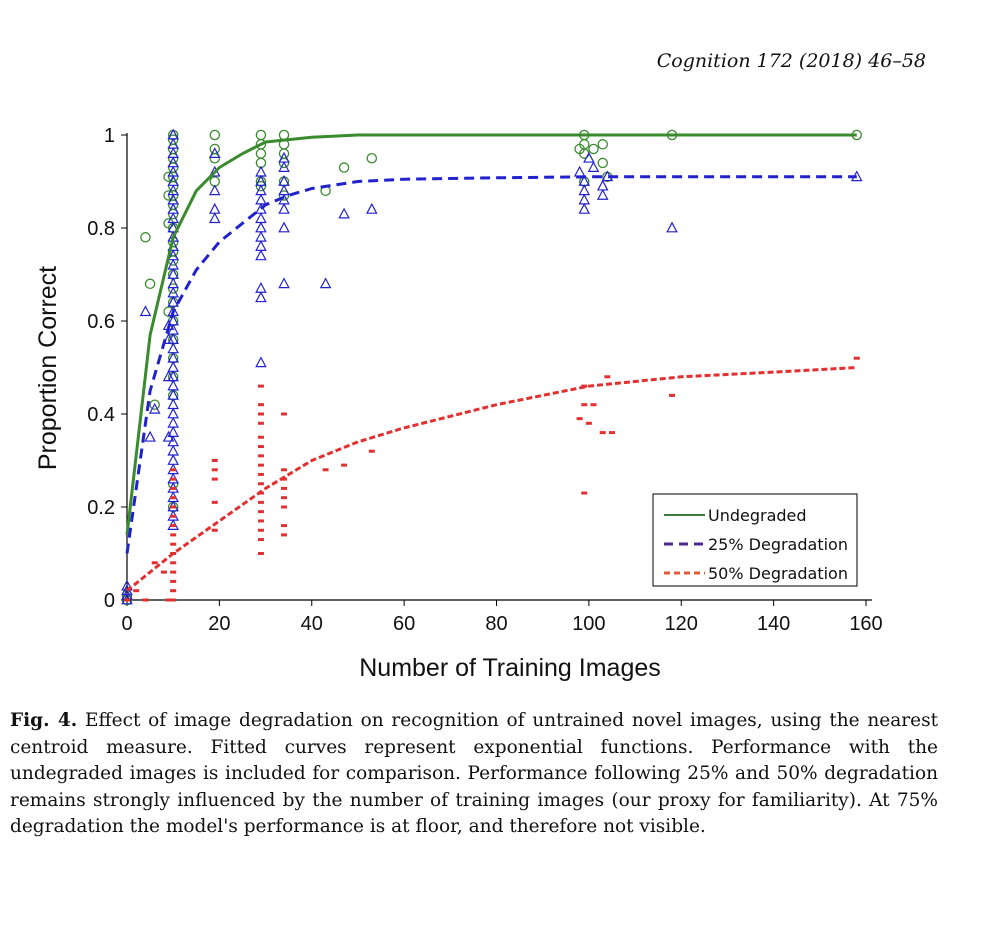 This screenshot has width=998, height=946. I want to click on chart-legend: Undegraded 25% Degradation 50% Degradation, so click(755, 540).